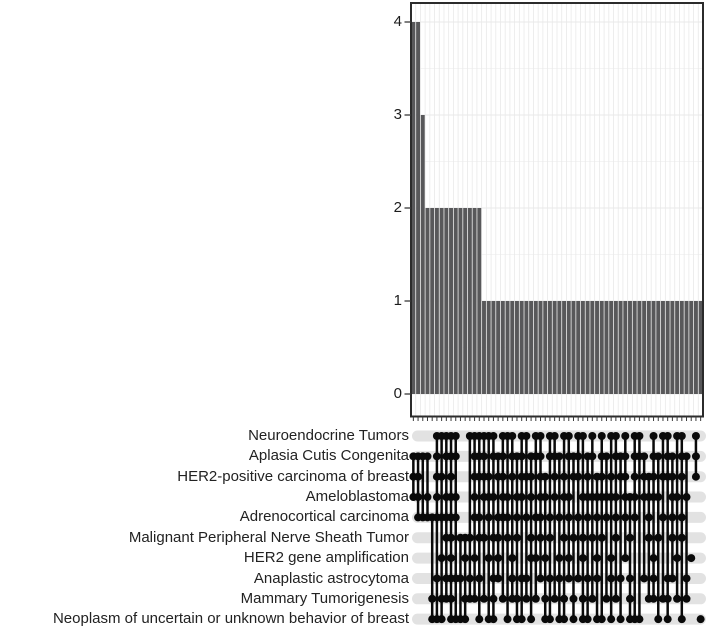  I want to click on set-label-mammary-tumorigenesis: Mammary Tumorigenesis, so click(324, 598).